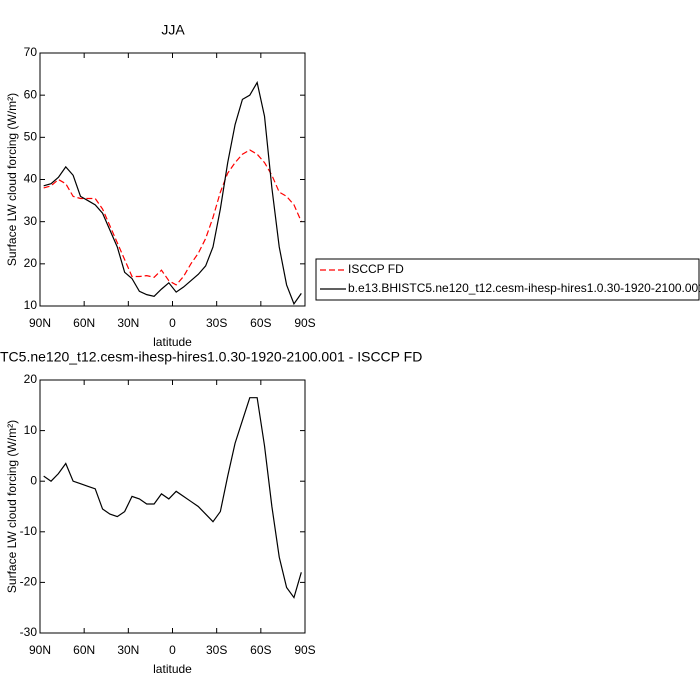 The image size is (700, 700). Describe the element at coordinates (31, 221) in the screenshot. I see `y-tick-label: 30` at that location.